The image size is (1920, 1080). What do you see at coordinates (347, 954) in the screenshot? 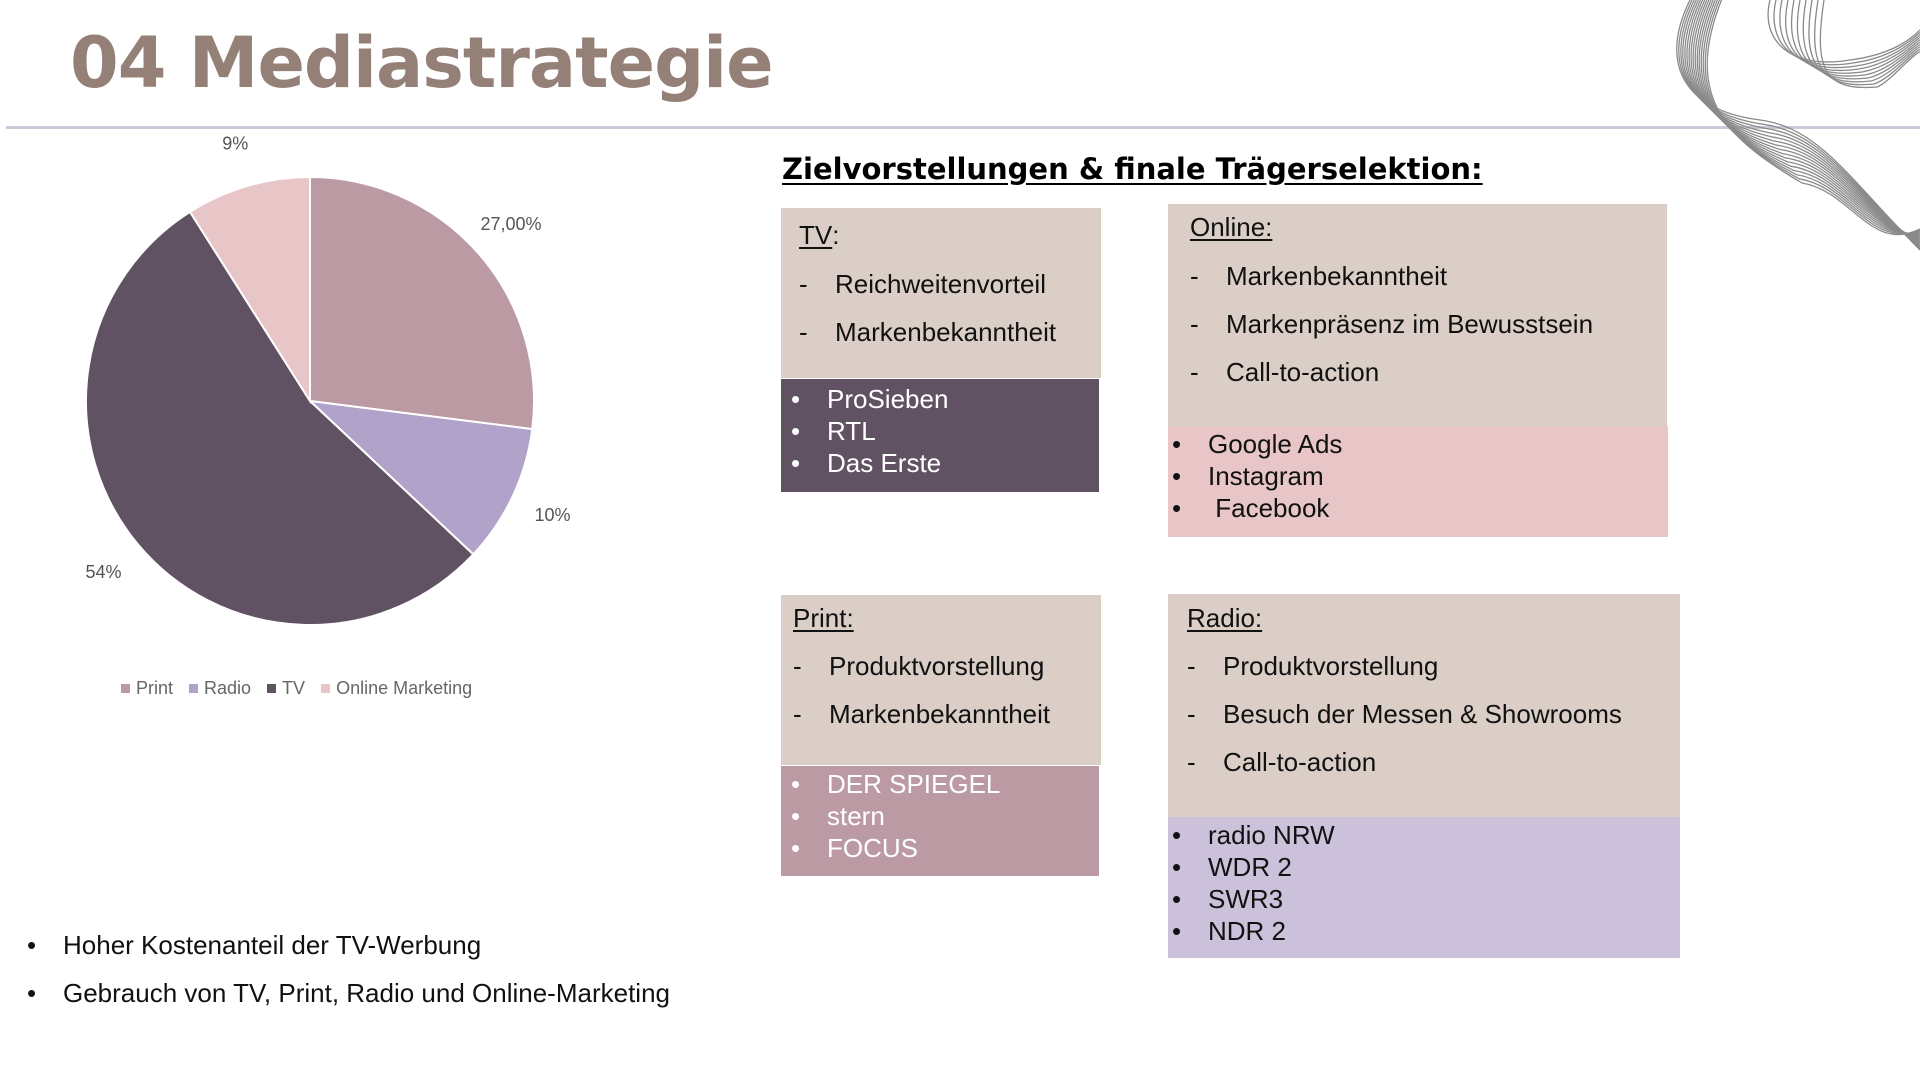
I see `note-item: Hoher Kostenanteil der TV-Werbung` at bounding box center [347, 954].